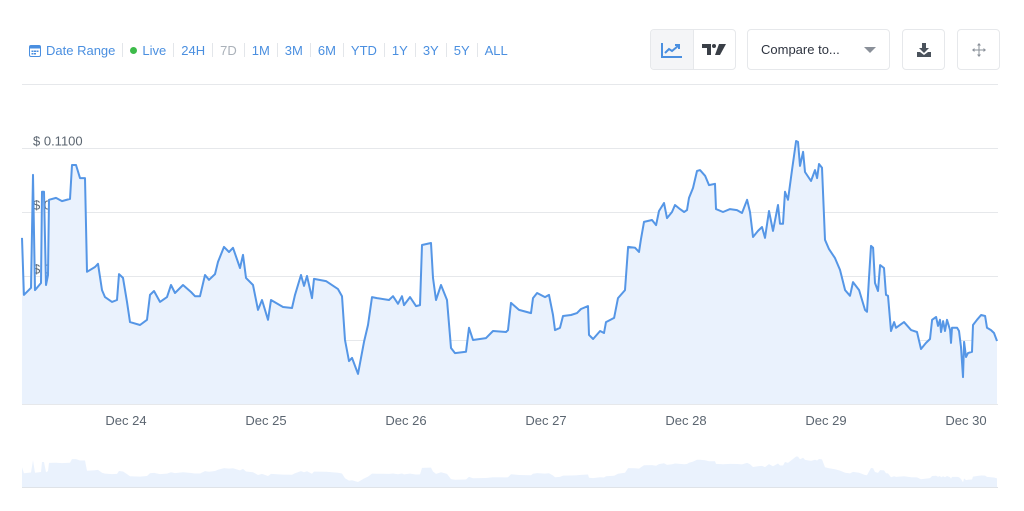 This screenshot has height=511, width=1024. Describe the element at coordinates (193, 50) in the screenshot. I see `range-24h: 24H` at that location.